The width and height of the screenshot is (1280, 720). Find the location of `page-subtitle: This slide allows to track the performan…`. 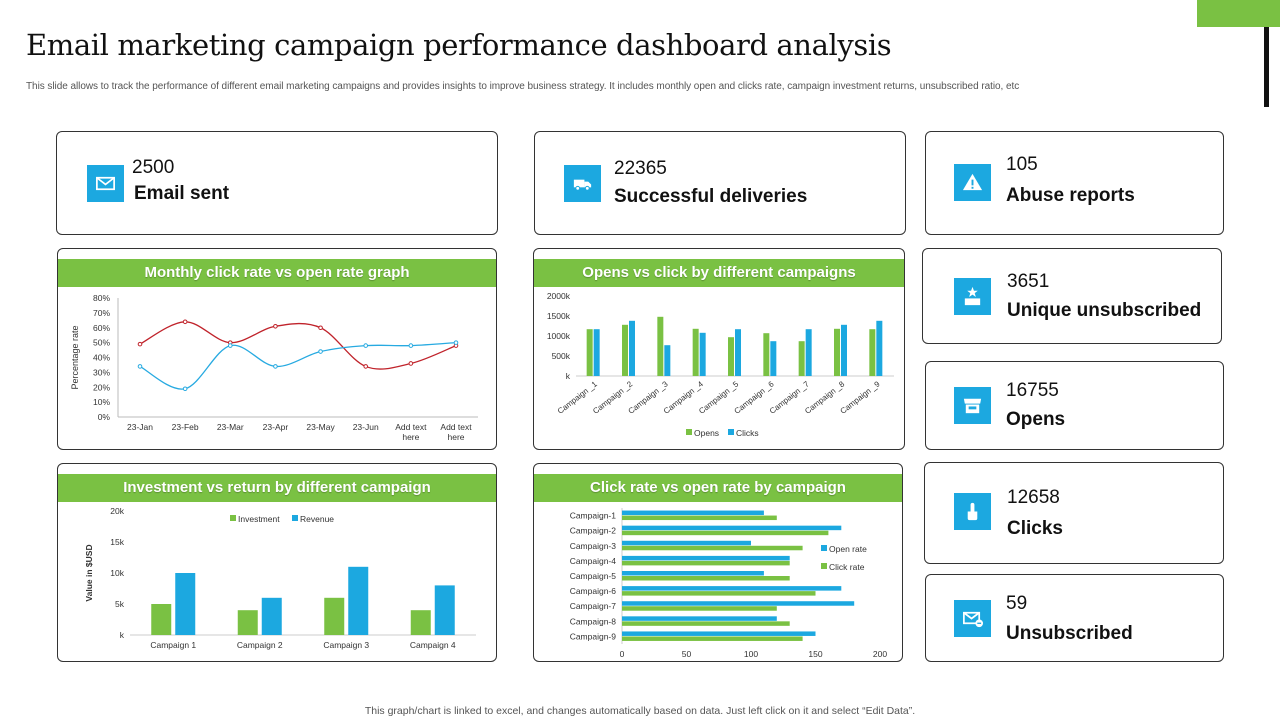

page-subtitle: This slide allows to track the performan… is located at coordinates (523, 86).